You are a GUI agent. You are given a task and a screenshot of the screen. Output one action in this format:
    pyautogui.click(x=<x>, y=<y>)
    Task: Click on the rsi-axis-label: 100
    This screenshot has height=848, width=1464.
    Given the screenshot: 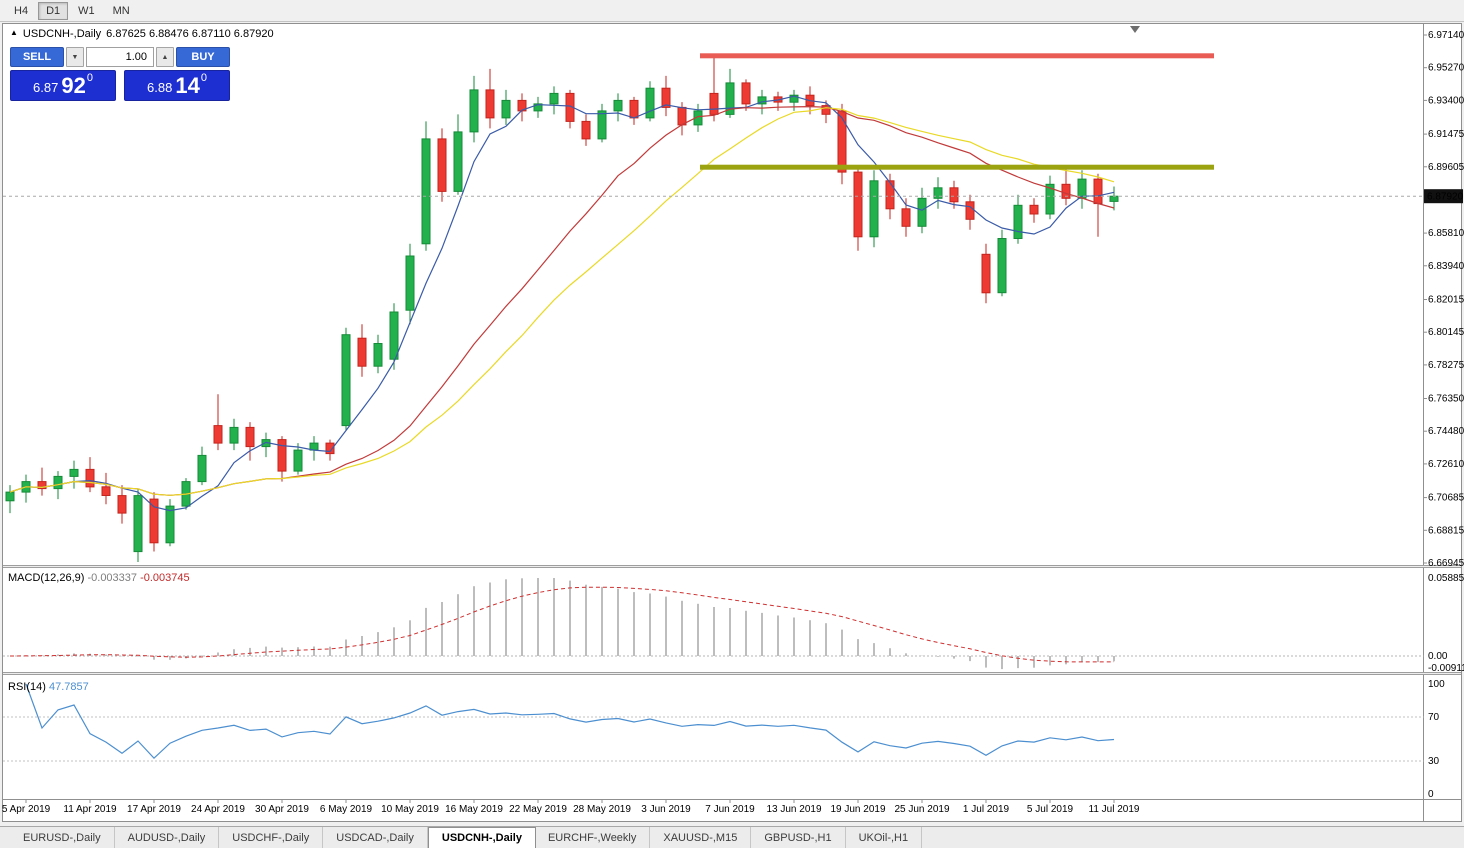 What is the action you would take?
    pyautogui.click(x=1436, y=684)
    